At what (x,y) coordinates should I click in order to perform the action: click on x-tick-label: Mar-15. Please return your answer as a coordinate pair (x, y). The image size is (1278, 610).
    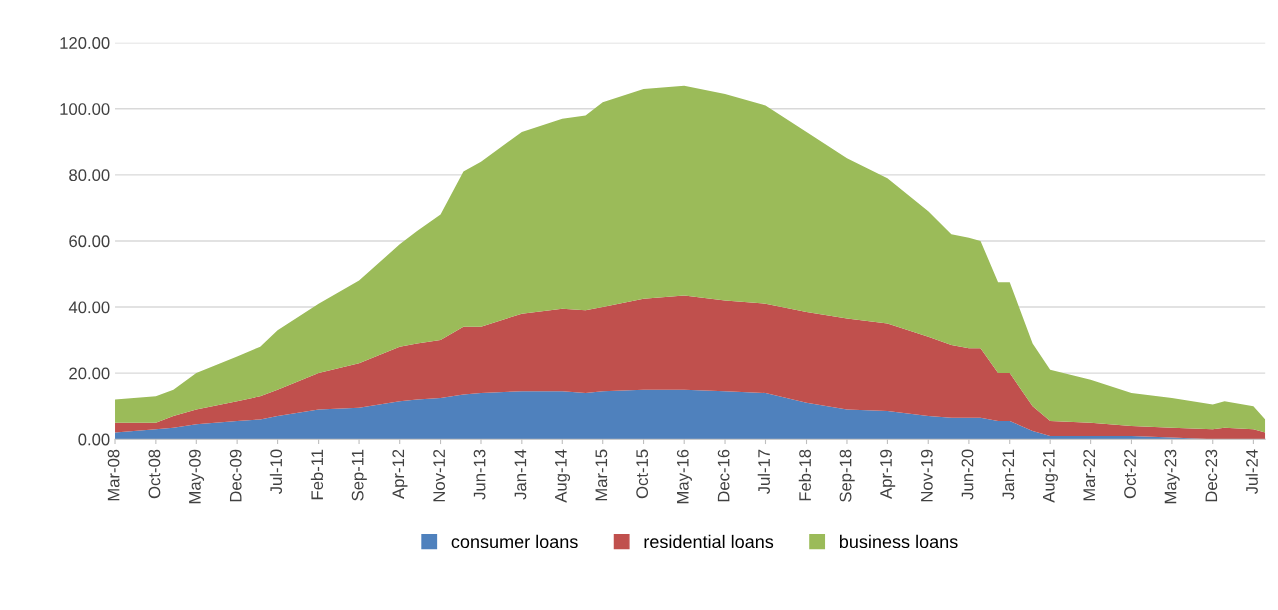
    Looking at the image, I should click on (601, 475).